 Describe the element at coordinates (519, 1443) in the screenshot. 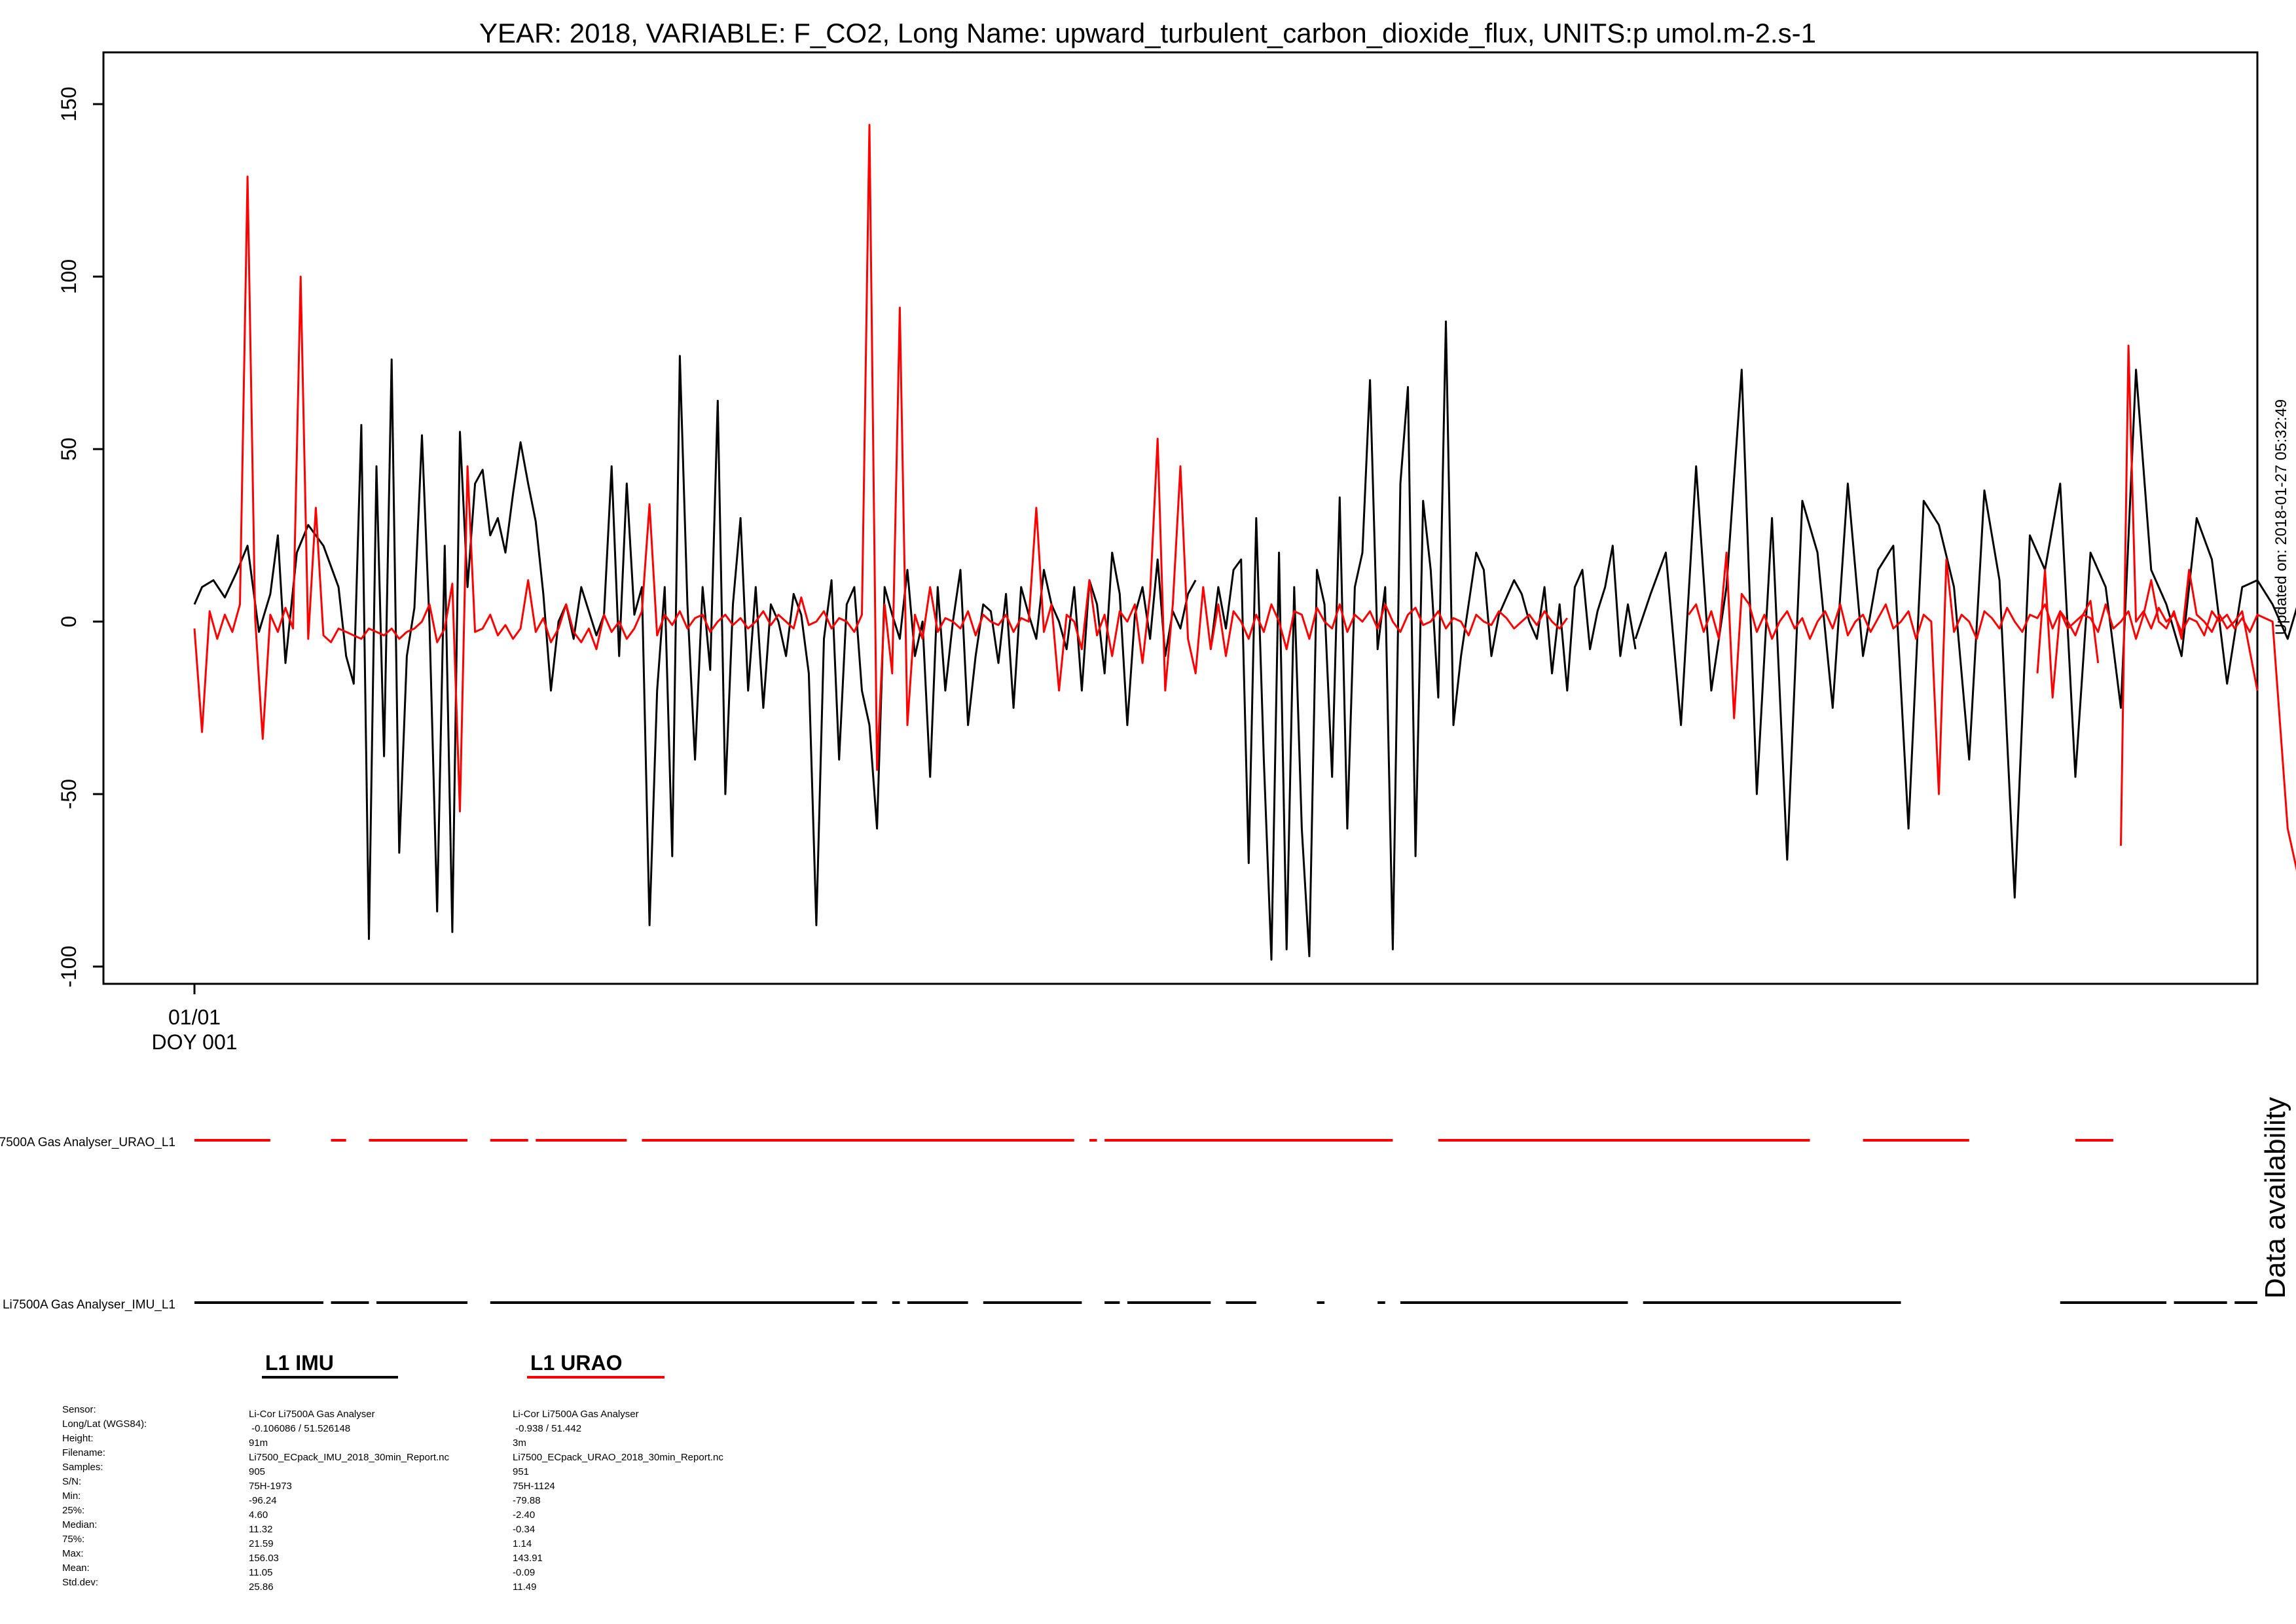

I see `info-value: 3m` at that location.